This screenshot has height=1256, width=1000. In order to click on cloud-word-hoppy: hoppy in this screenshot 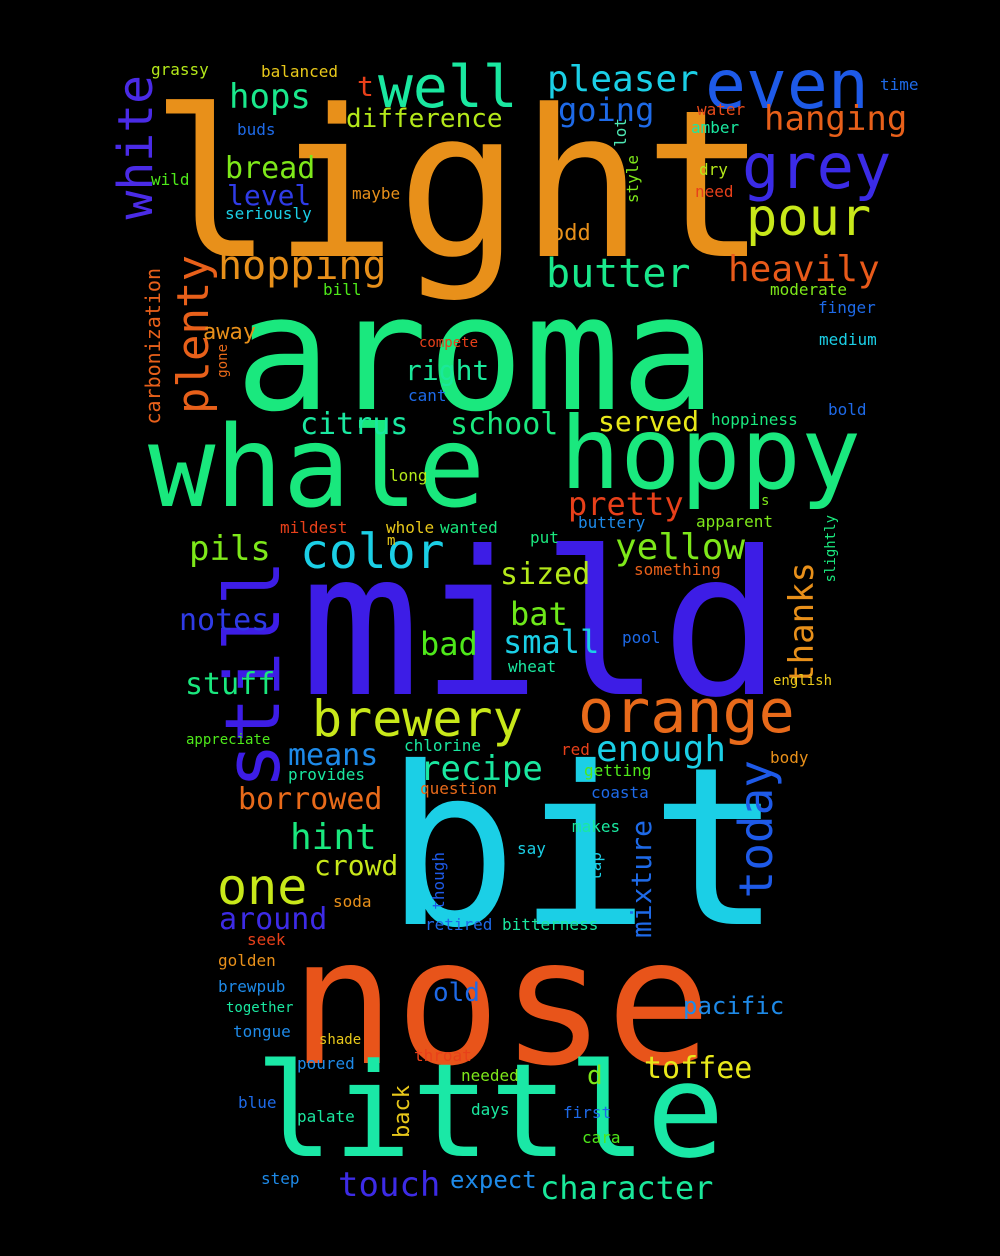, I will do `click(711, 453)`.